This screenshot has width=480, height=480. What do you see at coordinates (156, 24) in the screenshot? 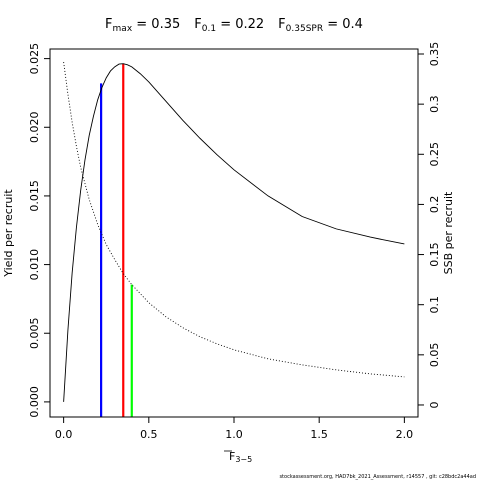
I see `title-value: = 0.35` at bounding box center [156, 24].